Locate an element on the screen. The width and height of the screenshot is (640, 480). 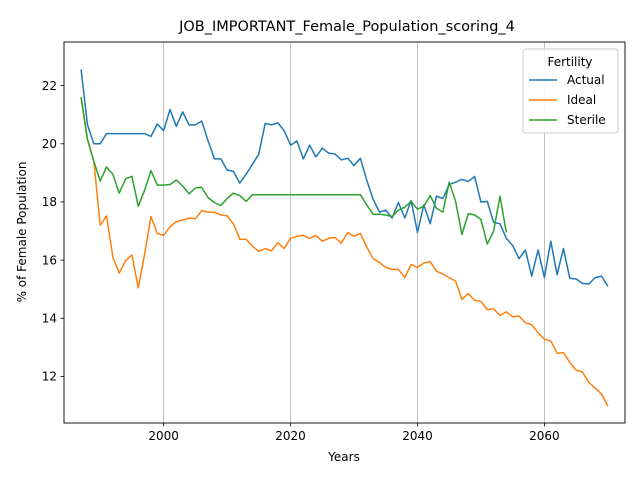
y-tick-label-18: 18 is located at coordinates (49, 202).